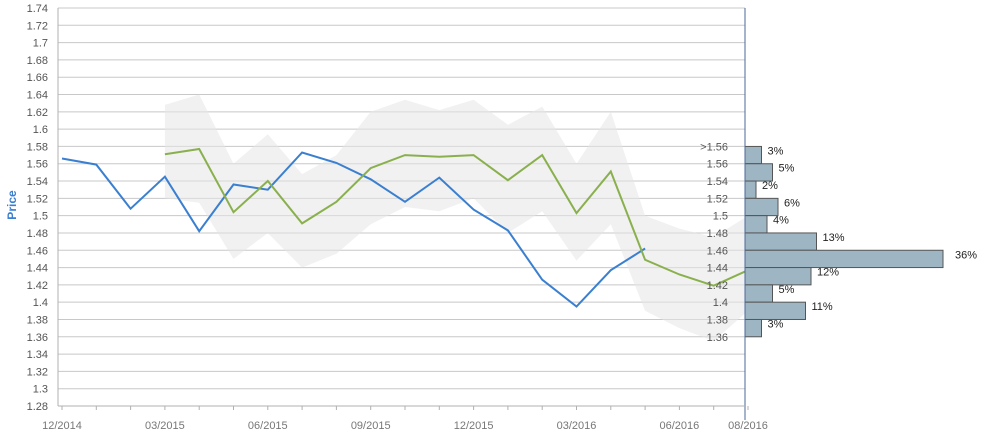 The height and width of the screenshot is (439, 982). I want to click on y-axis-title: Price, so click(12, 205).